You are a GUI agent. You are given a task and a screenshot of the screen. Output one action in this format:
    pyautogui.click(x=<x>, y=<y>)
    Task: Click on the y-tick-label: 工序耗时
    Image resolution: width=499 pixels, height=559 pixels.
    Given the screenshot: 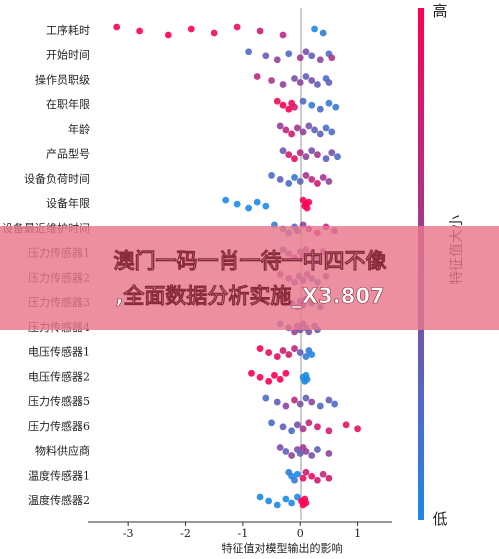 What is the action you would take?
    pyautogui.click(x=68, y=30)
    